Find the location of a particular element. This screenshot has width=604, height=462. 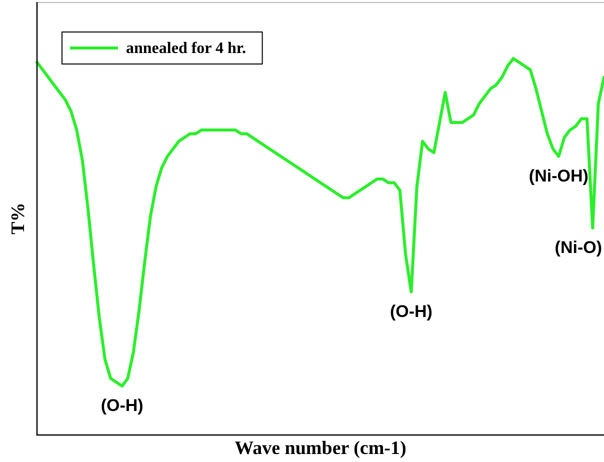

y-axis-title: T% is located at coordinates (18, 218).